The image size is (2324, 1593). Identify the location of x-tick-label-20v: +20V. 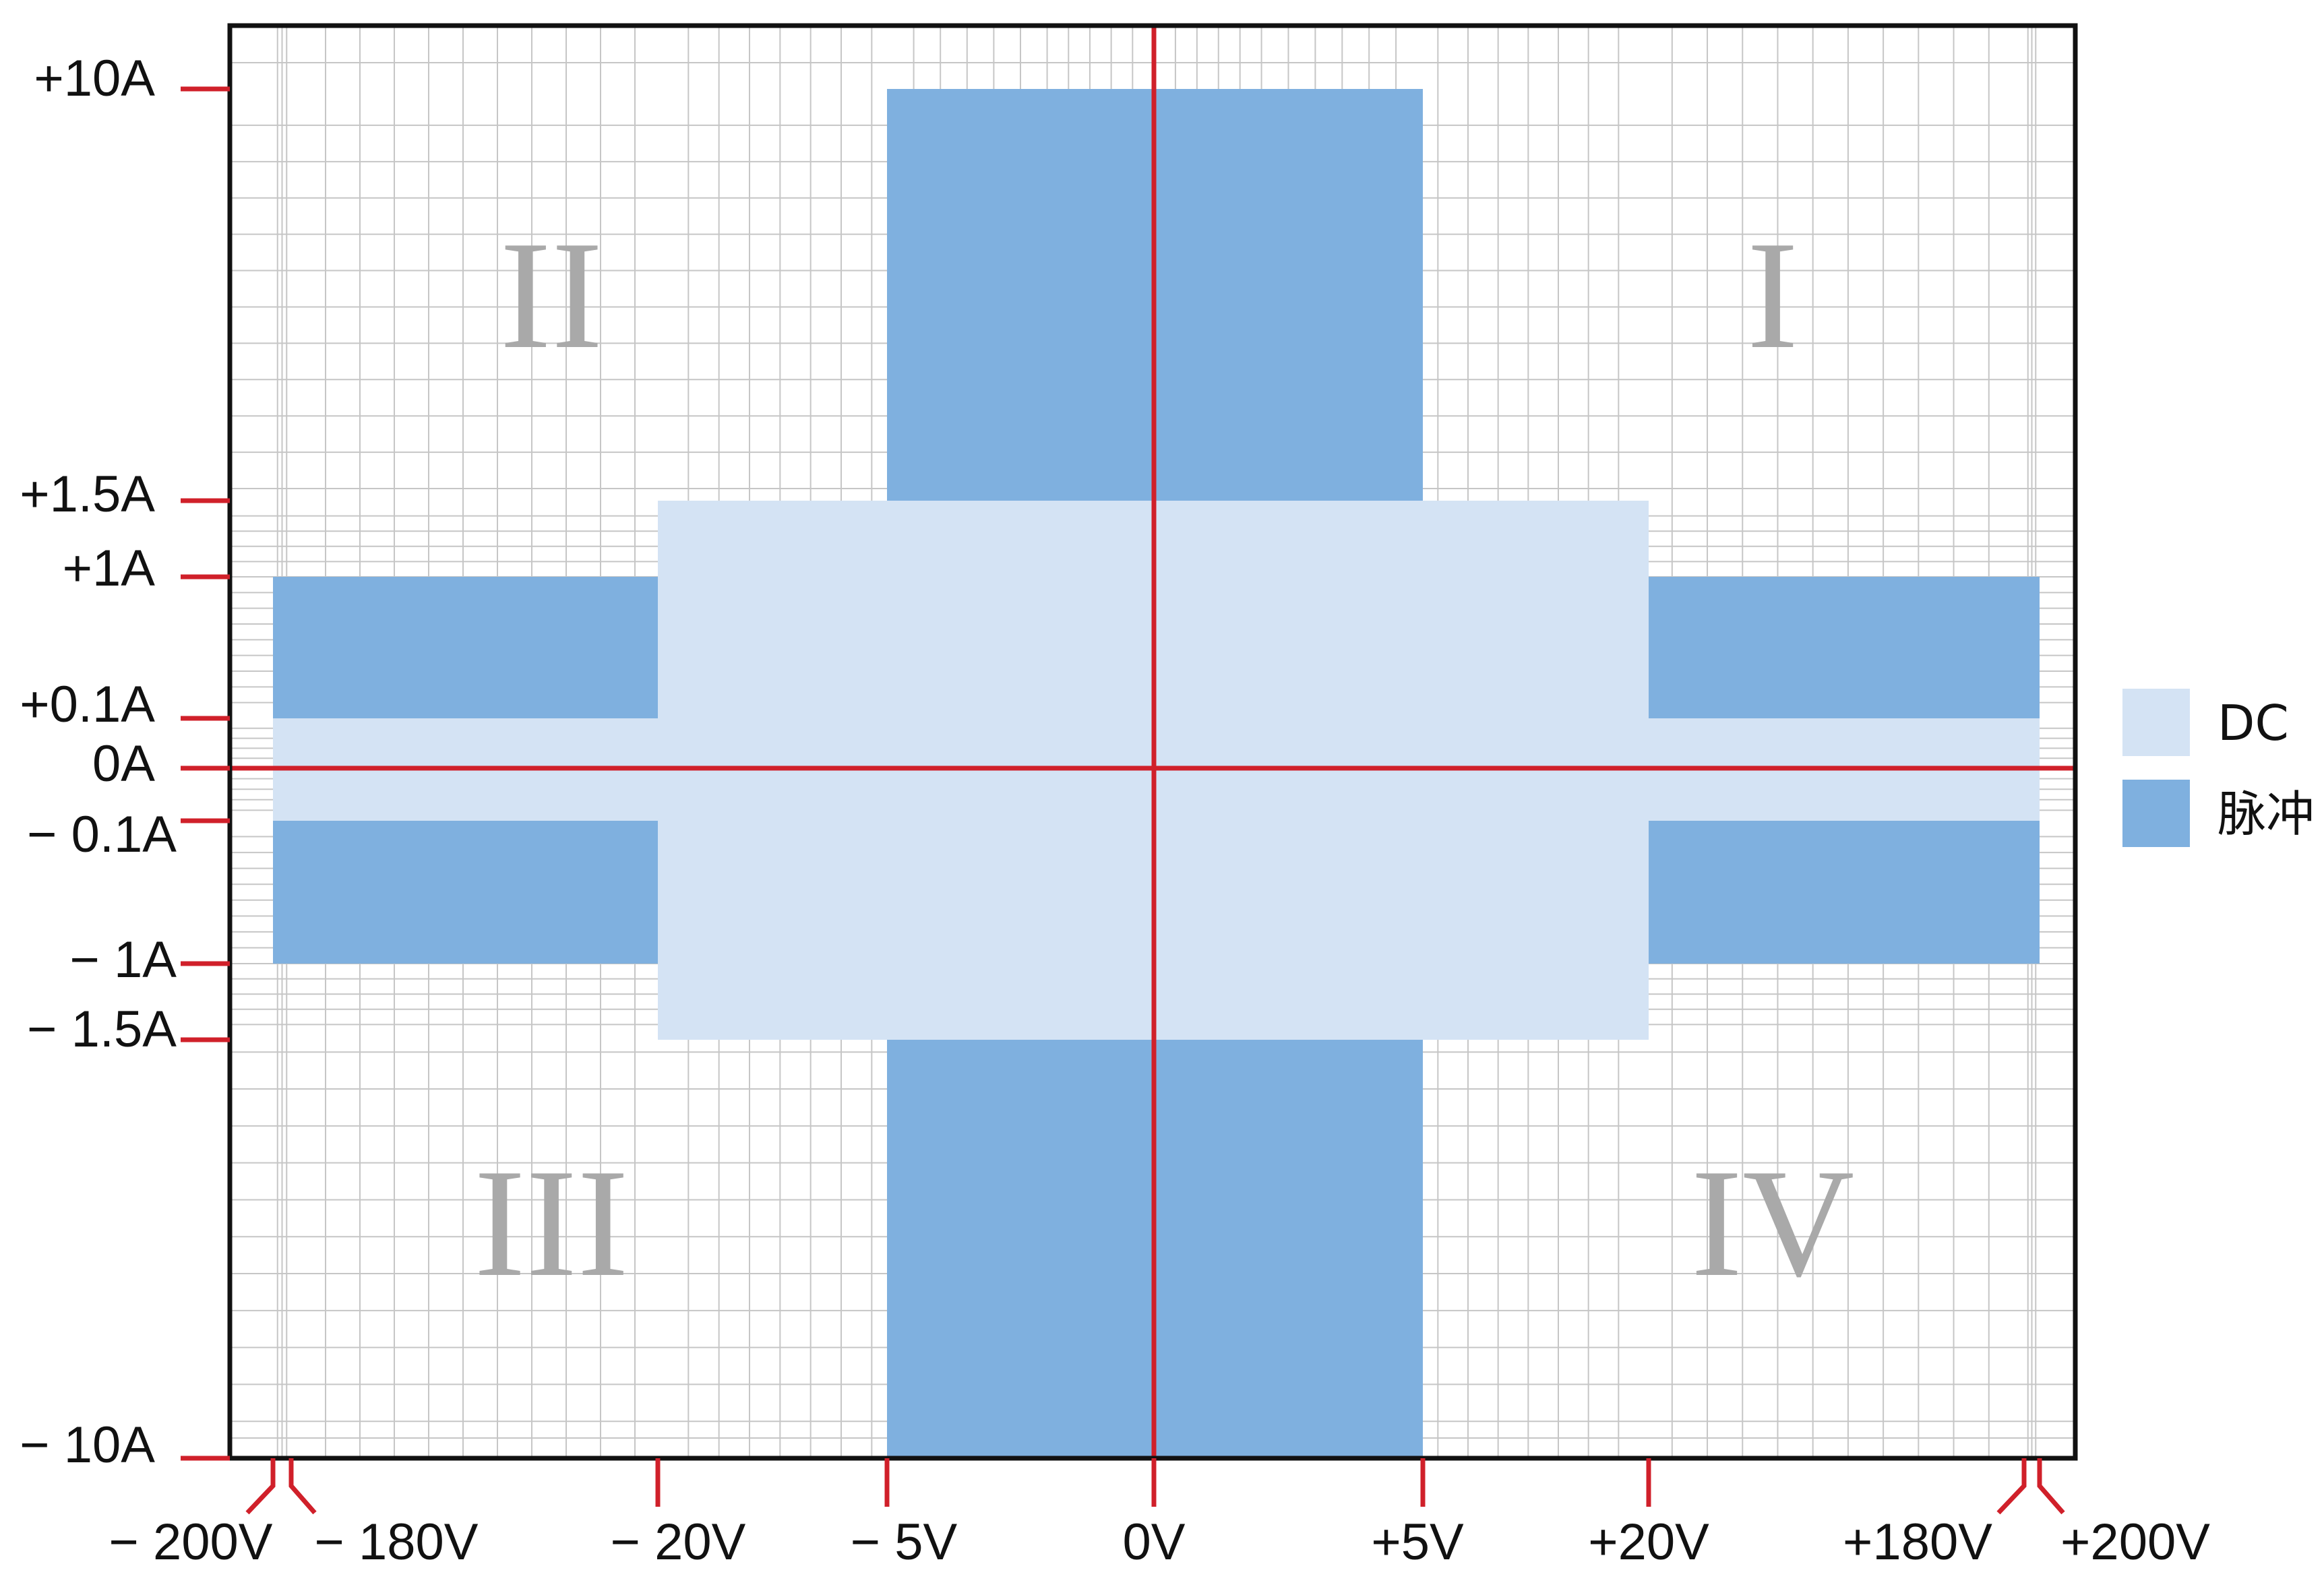
(1649, 1542).